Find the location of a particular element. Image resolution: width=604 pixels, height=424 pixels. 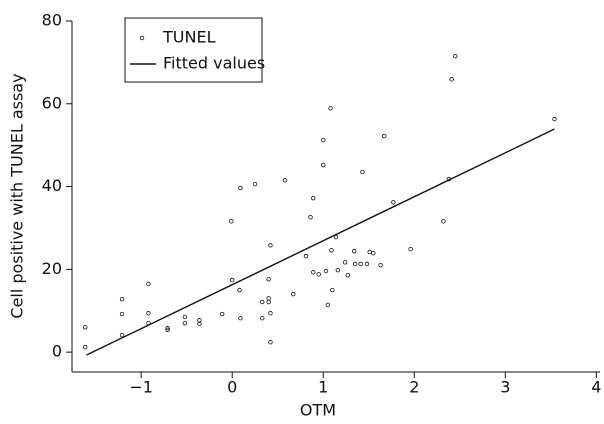

legend-label: Fitted values is located at coordinates (214, 63).